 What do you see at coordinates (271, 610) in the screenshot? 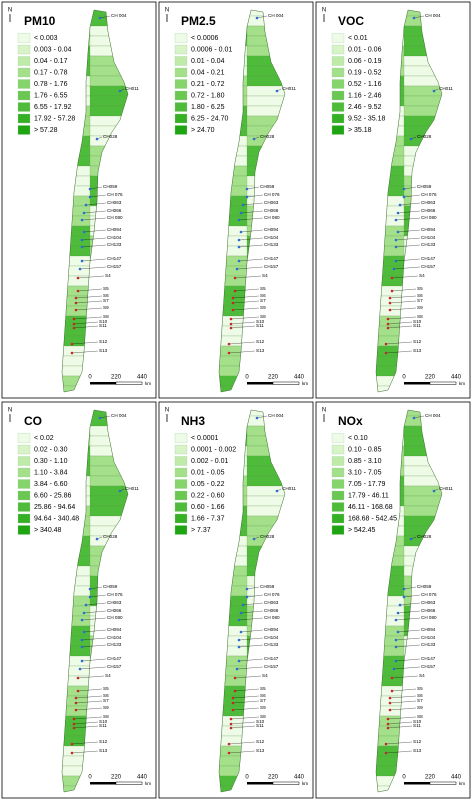
I see `station-label: CH066` at bounding box center [271, 610].